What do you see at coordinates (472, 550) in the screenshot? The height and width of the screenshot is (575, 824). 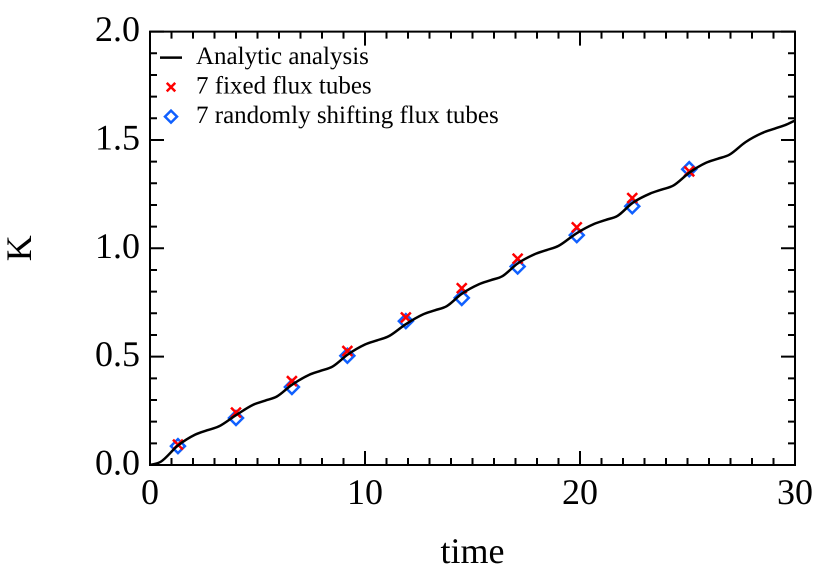 I see `x-axis-title: time` at bounding box center [472, 550].